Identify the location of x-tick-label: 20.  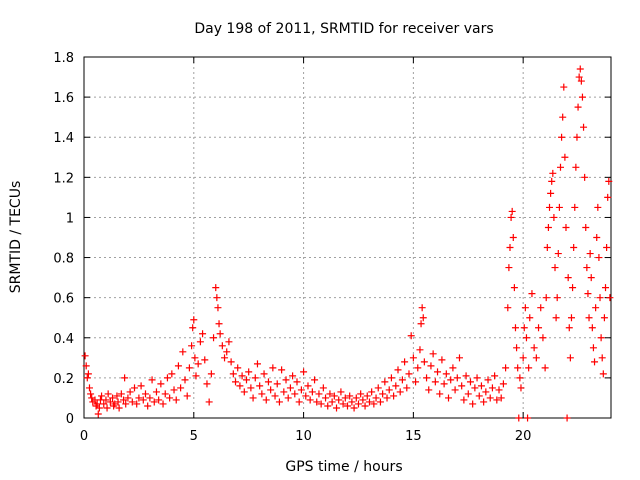
(523, 436).